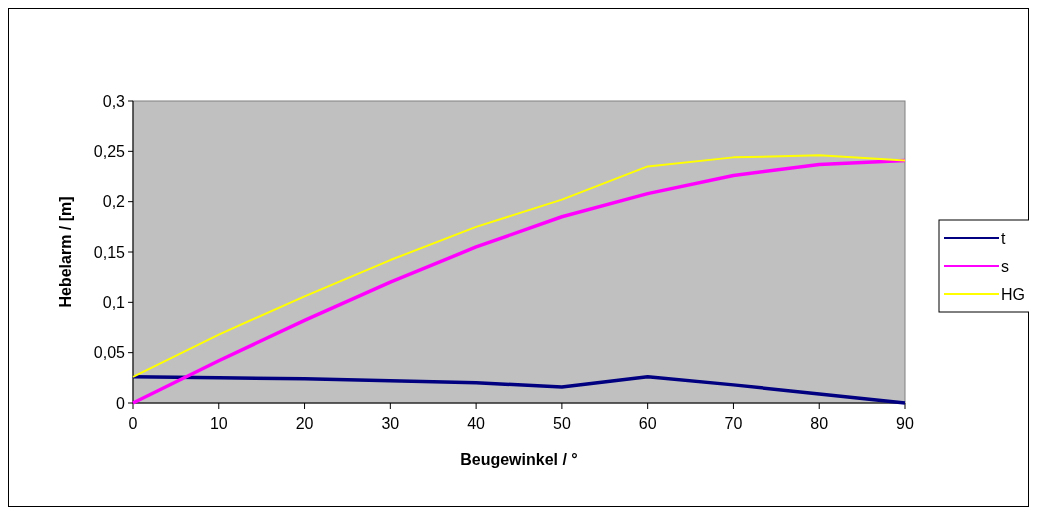  What do you see at coordinates (218, 423) in the screenshot?
I see `x-tick-label: 10` at bounding box center [218, 423].